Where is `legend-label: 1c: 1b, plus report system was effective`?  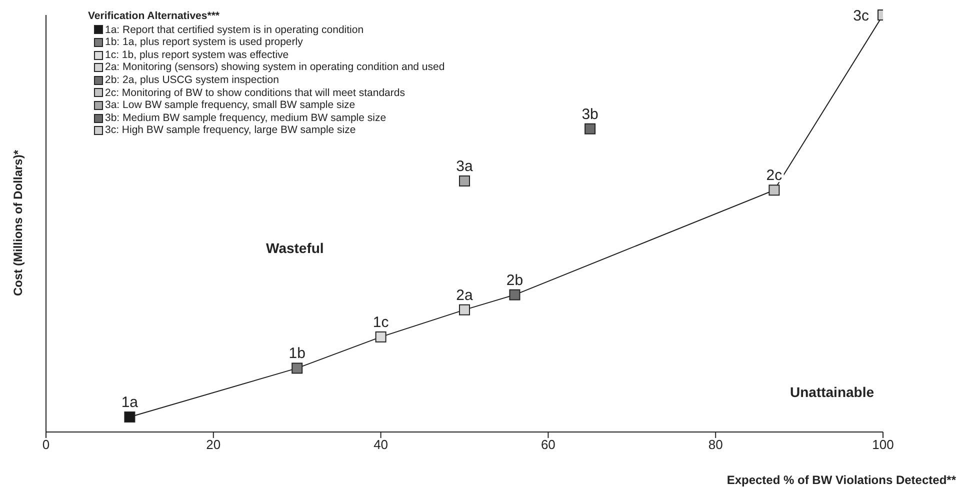
legend-label: 1c: 1b, plus report system was effective is located at coordinates (197, 55).